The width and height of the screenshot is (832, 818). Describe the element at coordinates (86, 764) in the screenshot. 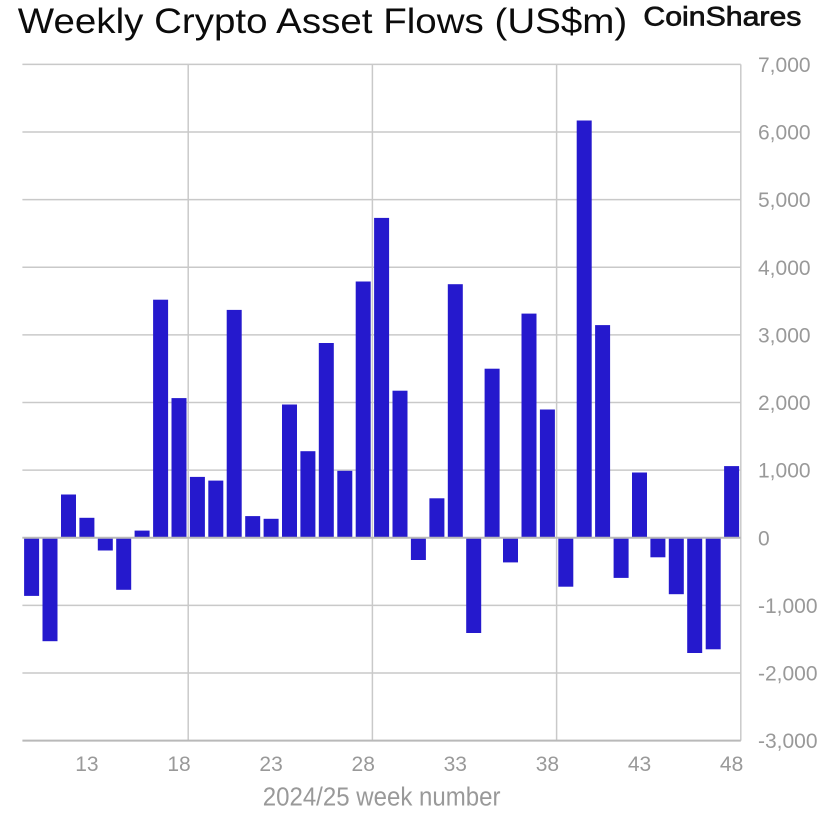

I see `svg-text: 13` at that location.